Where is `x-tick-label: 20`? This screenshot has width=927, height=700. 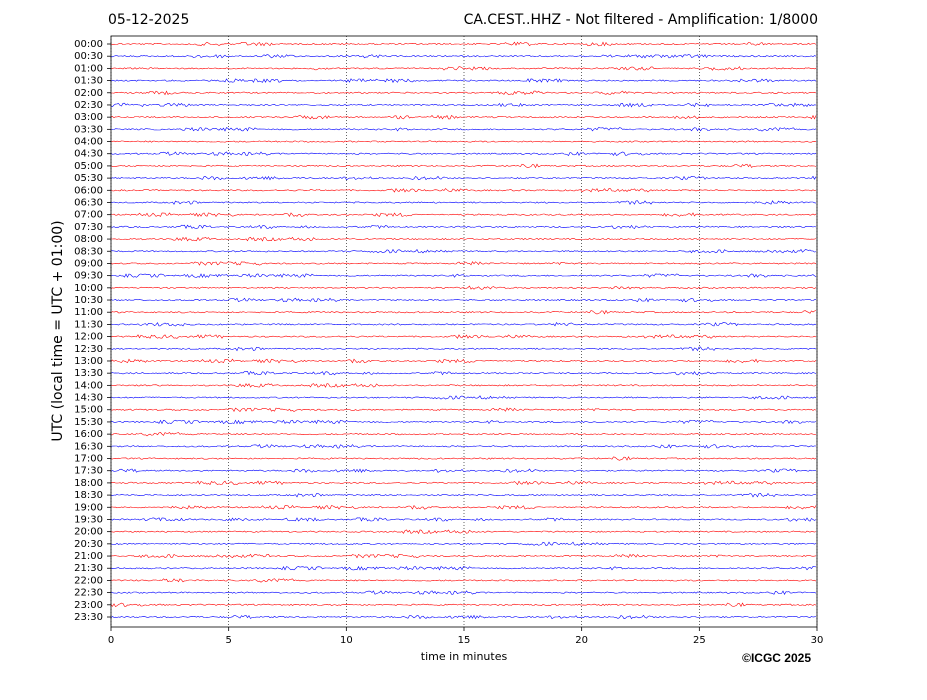 x-tick-label: 20 is located at coordinates (581, 640).